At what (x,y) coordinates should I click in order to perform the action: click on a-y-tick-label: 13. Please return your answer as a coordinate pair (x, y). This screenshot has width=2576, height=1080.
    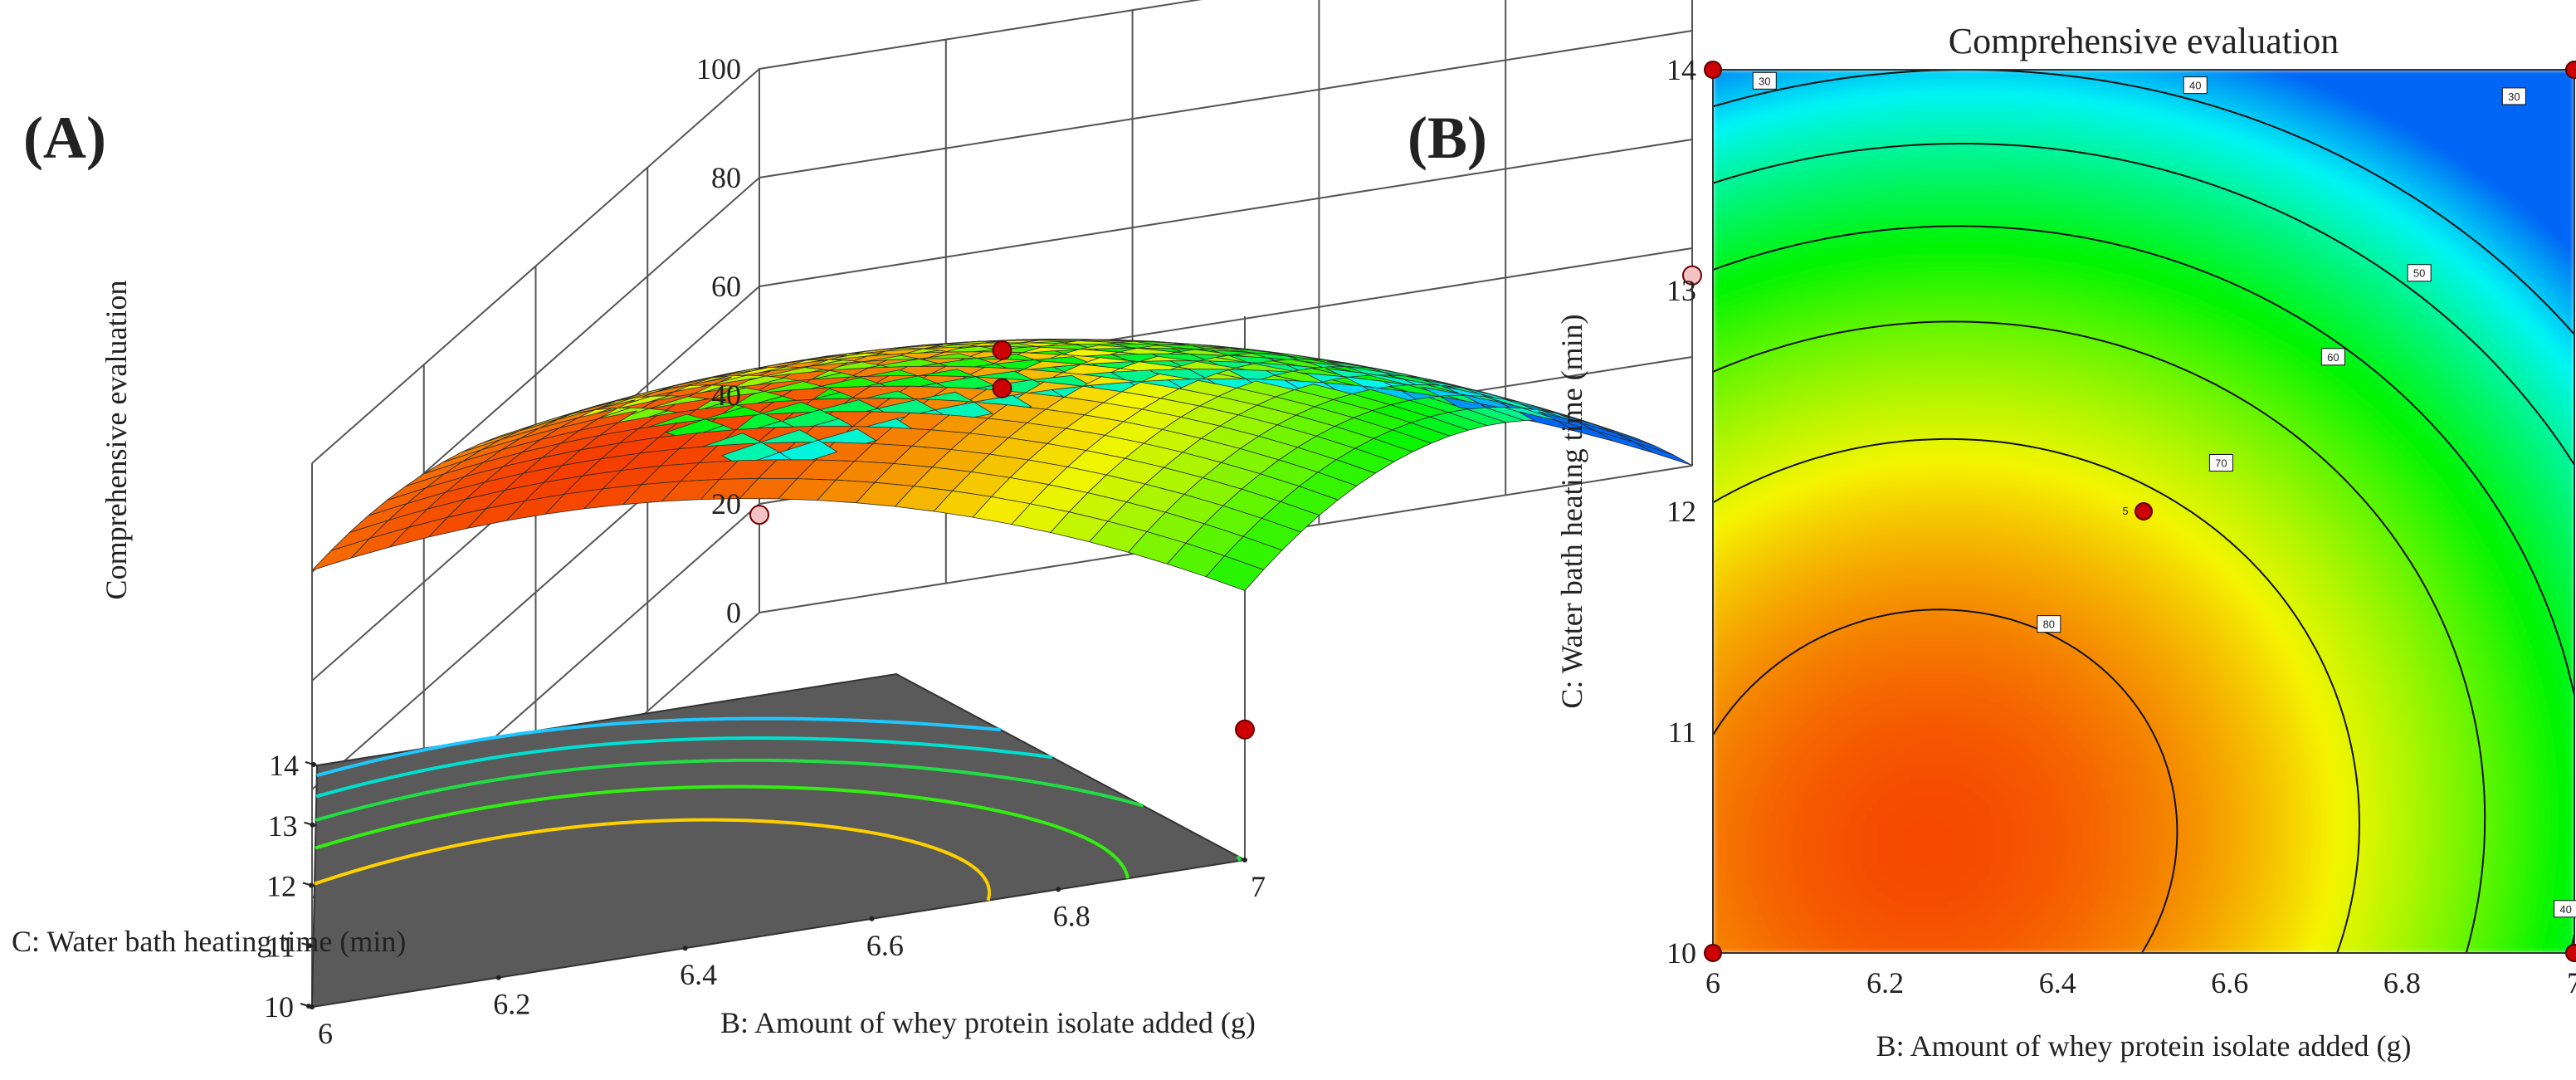
    Looking at the image, I should click on (283, 826).